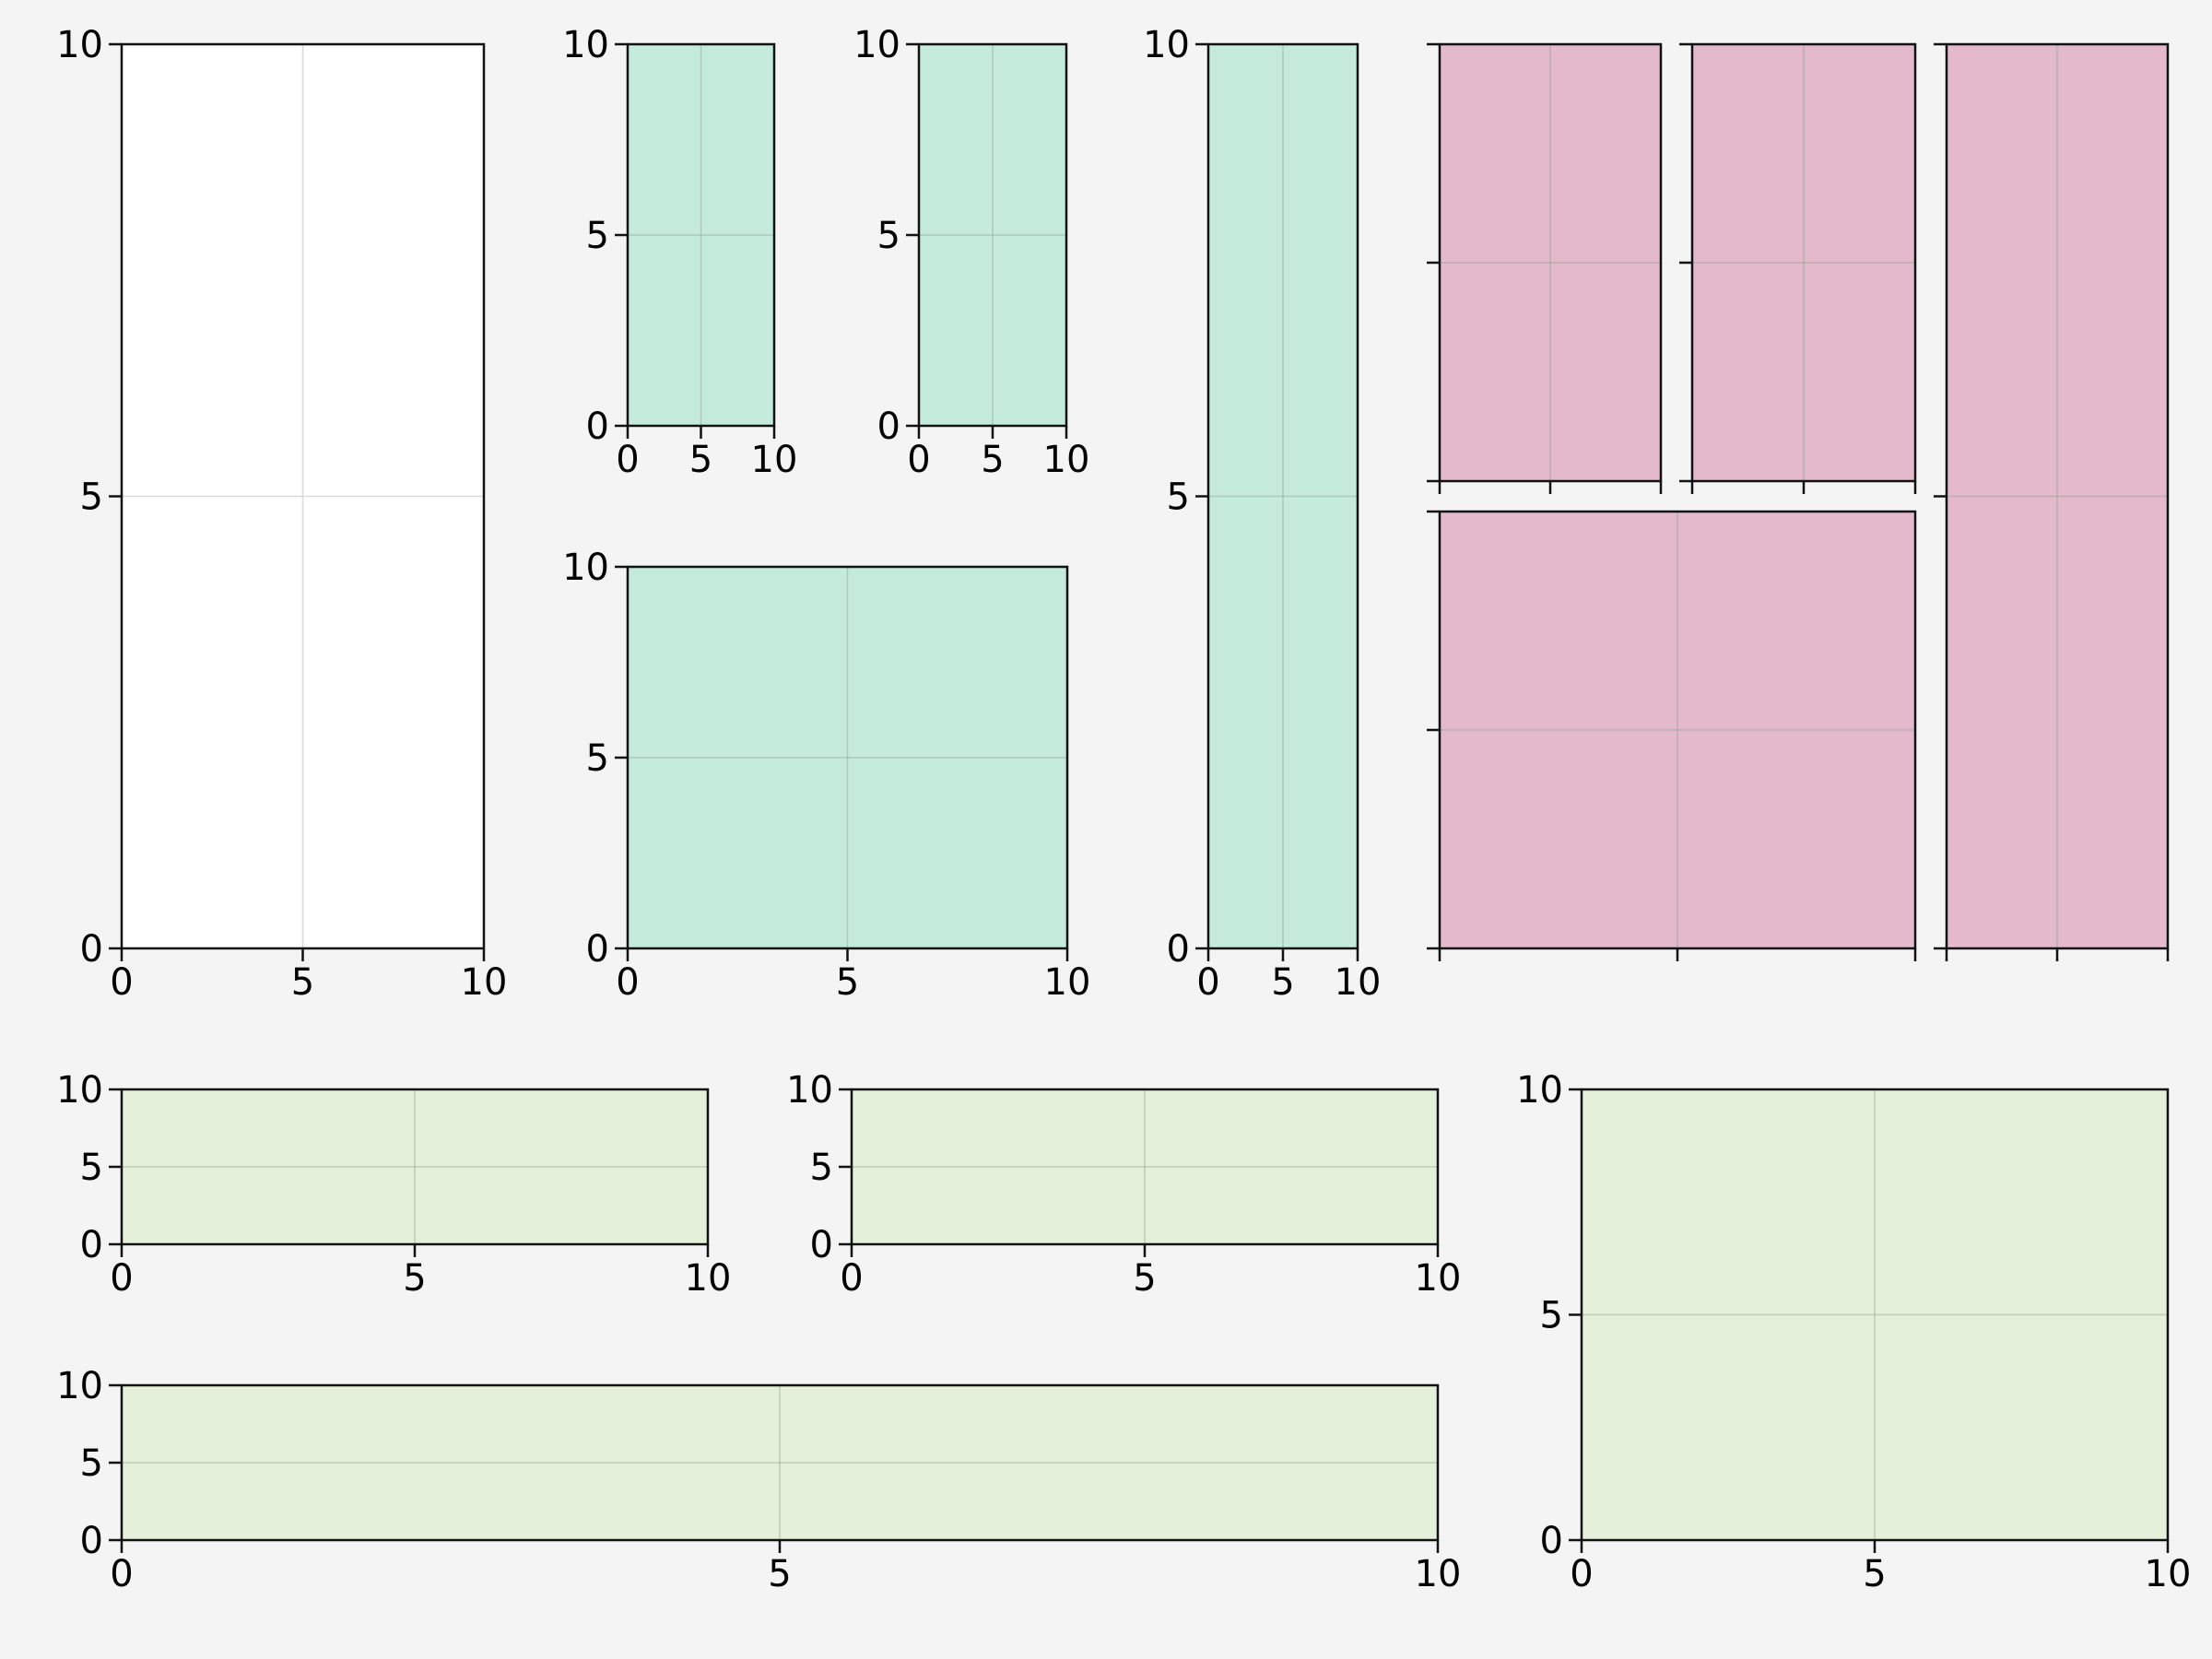  I want to click on panel-p11: 0 5 10 0 5 10, so click(1123, 1184).